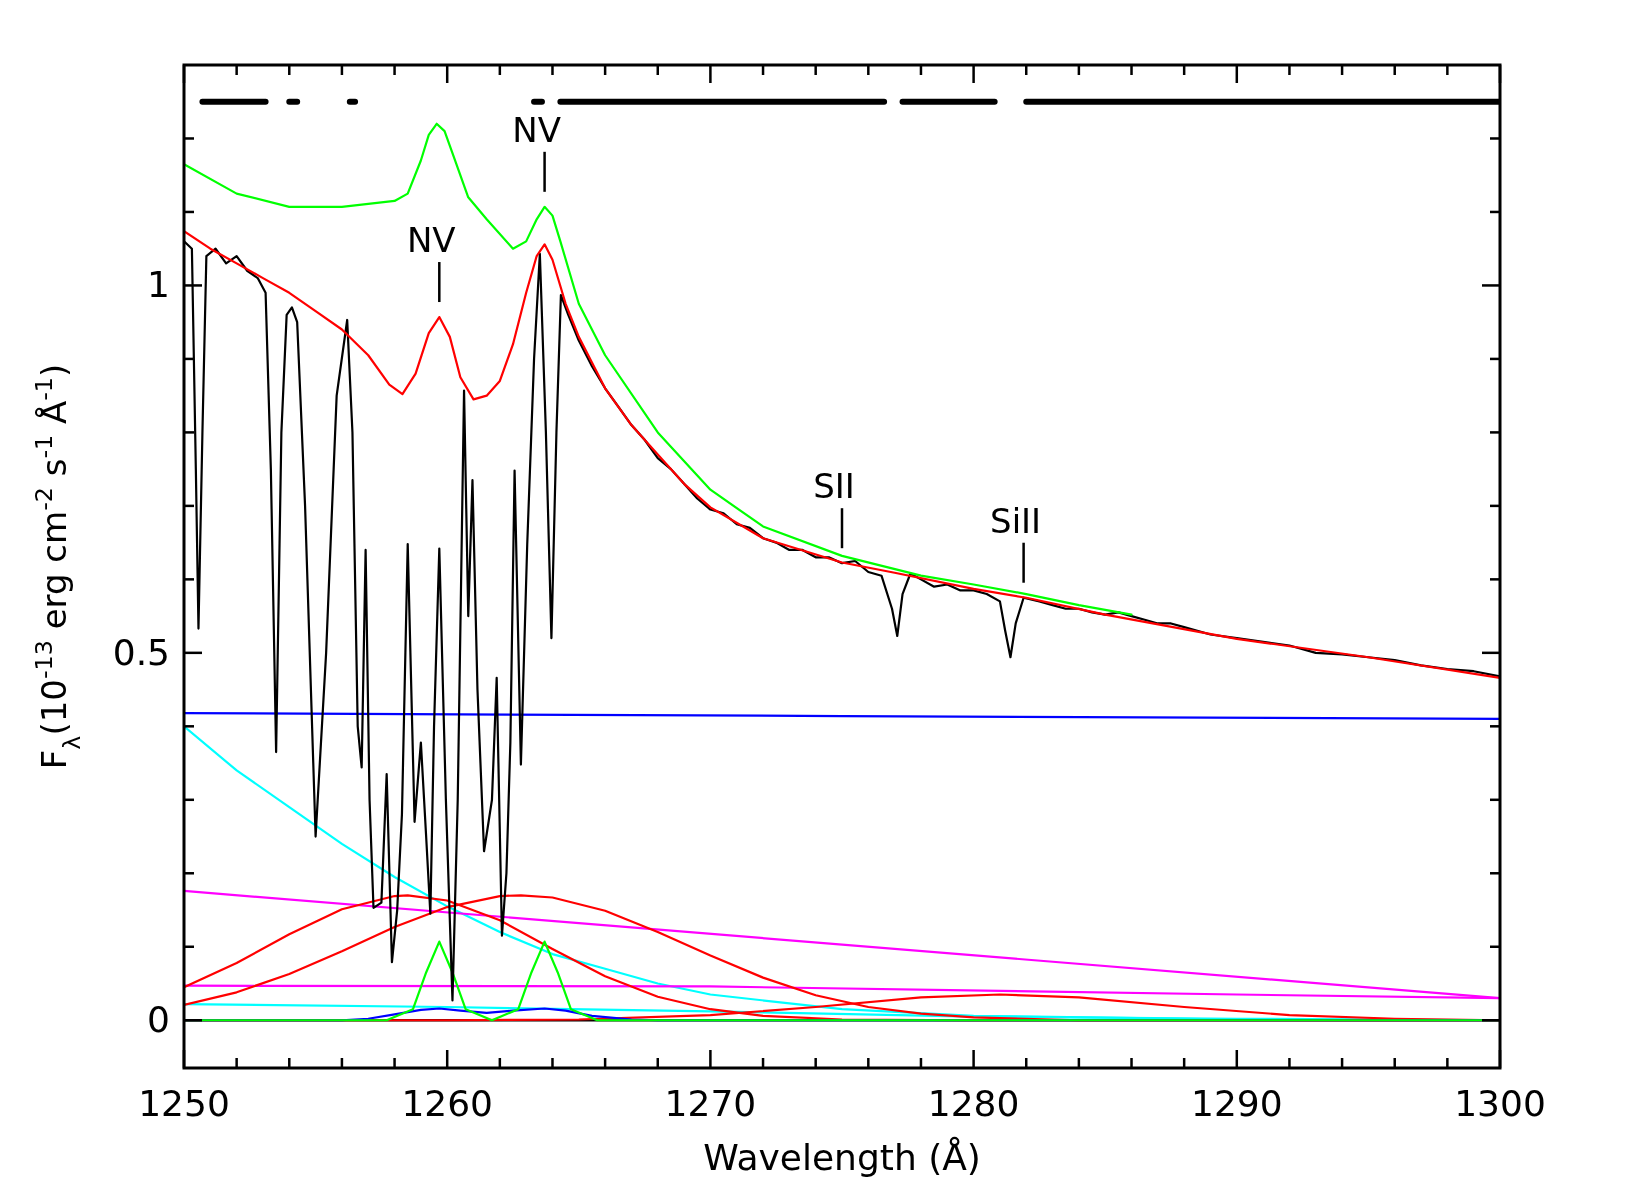  I want to click on y-tick-label: 0, so click(158, 1020).